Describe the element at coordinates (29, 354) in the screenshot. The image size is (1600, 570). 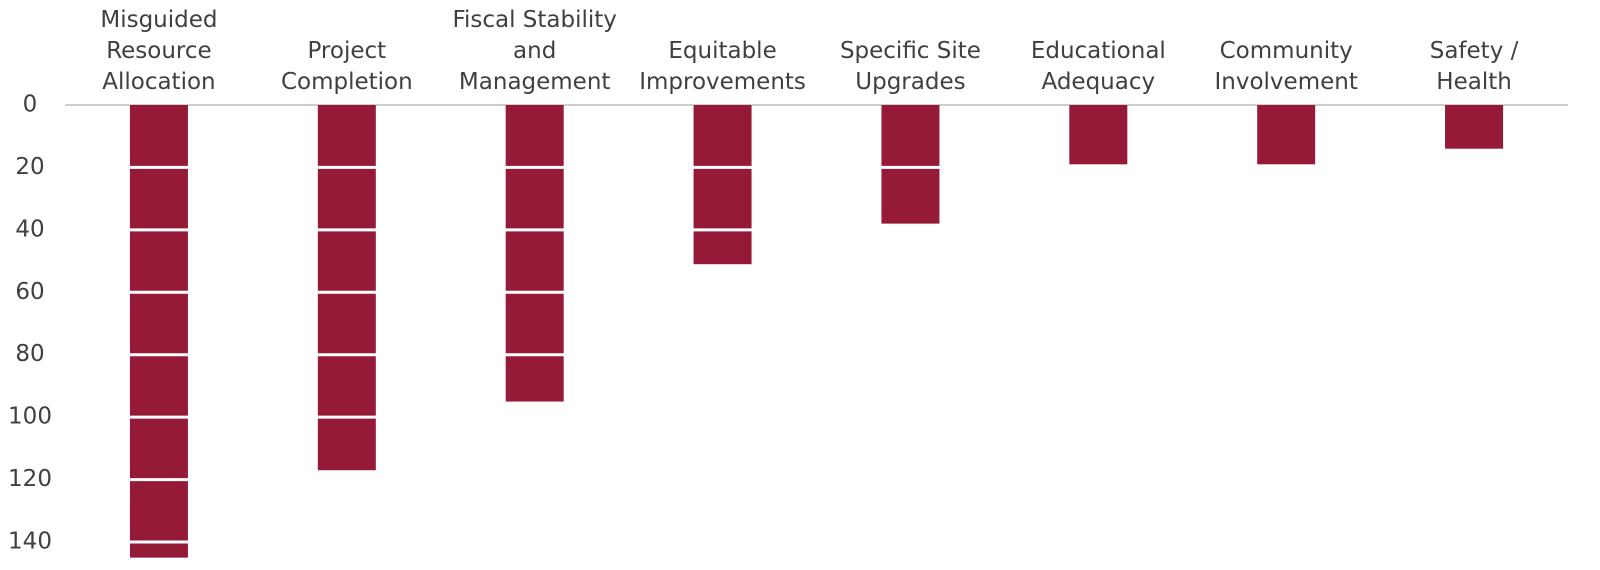
I see `y-tick-label: 80` at that location.